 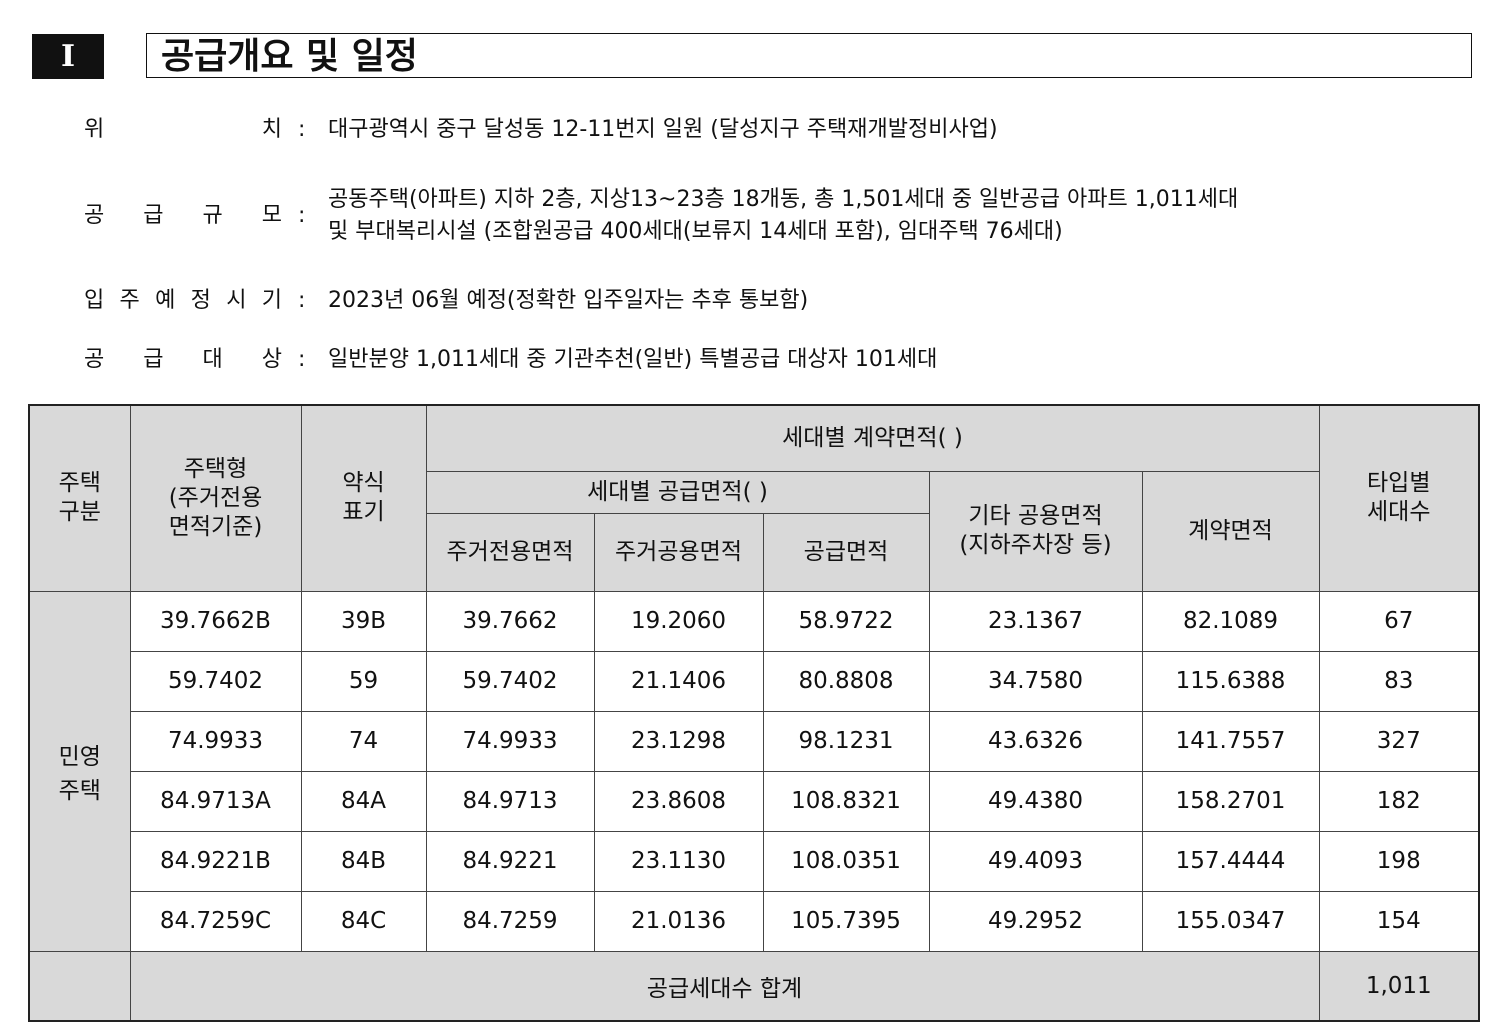 I want to click on cell-common: 21.1406, so click(x=678, y=681).